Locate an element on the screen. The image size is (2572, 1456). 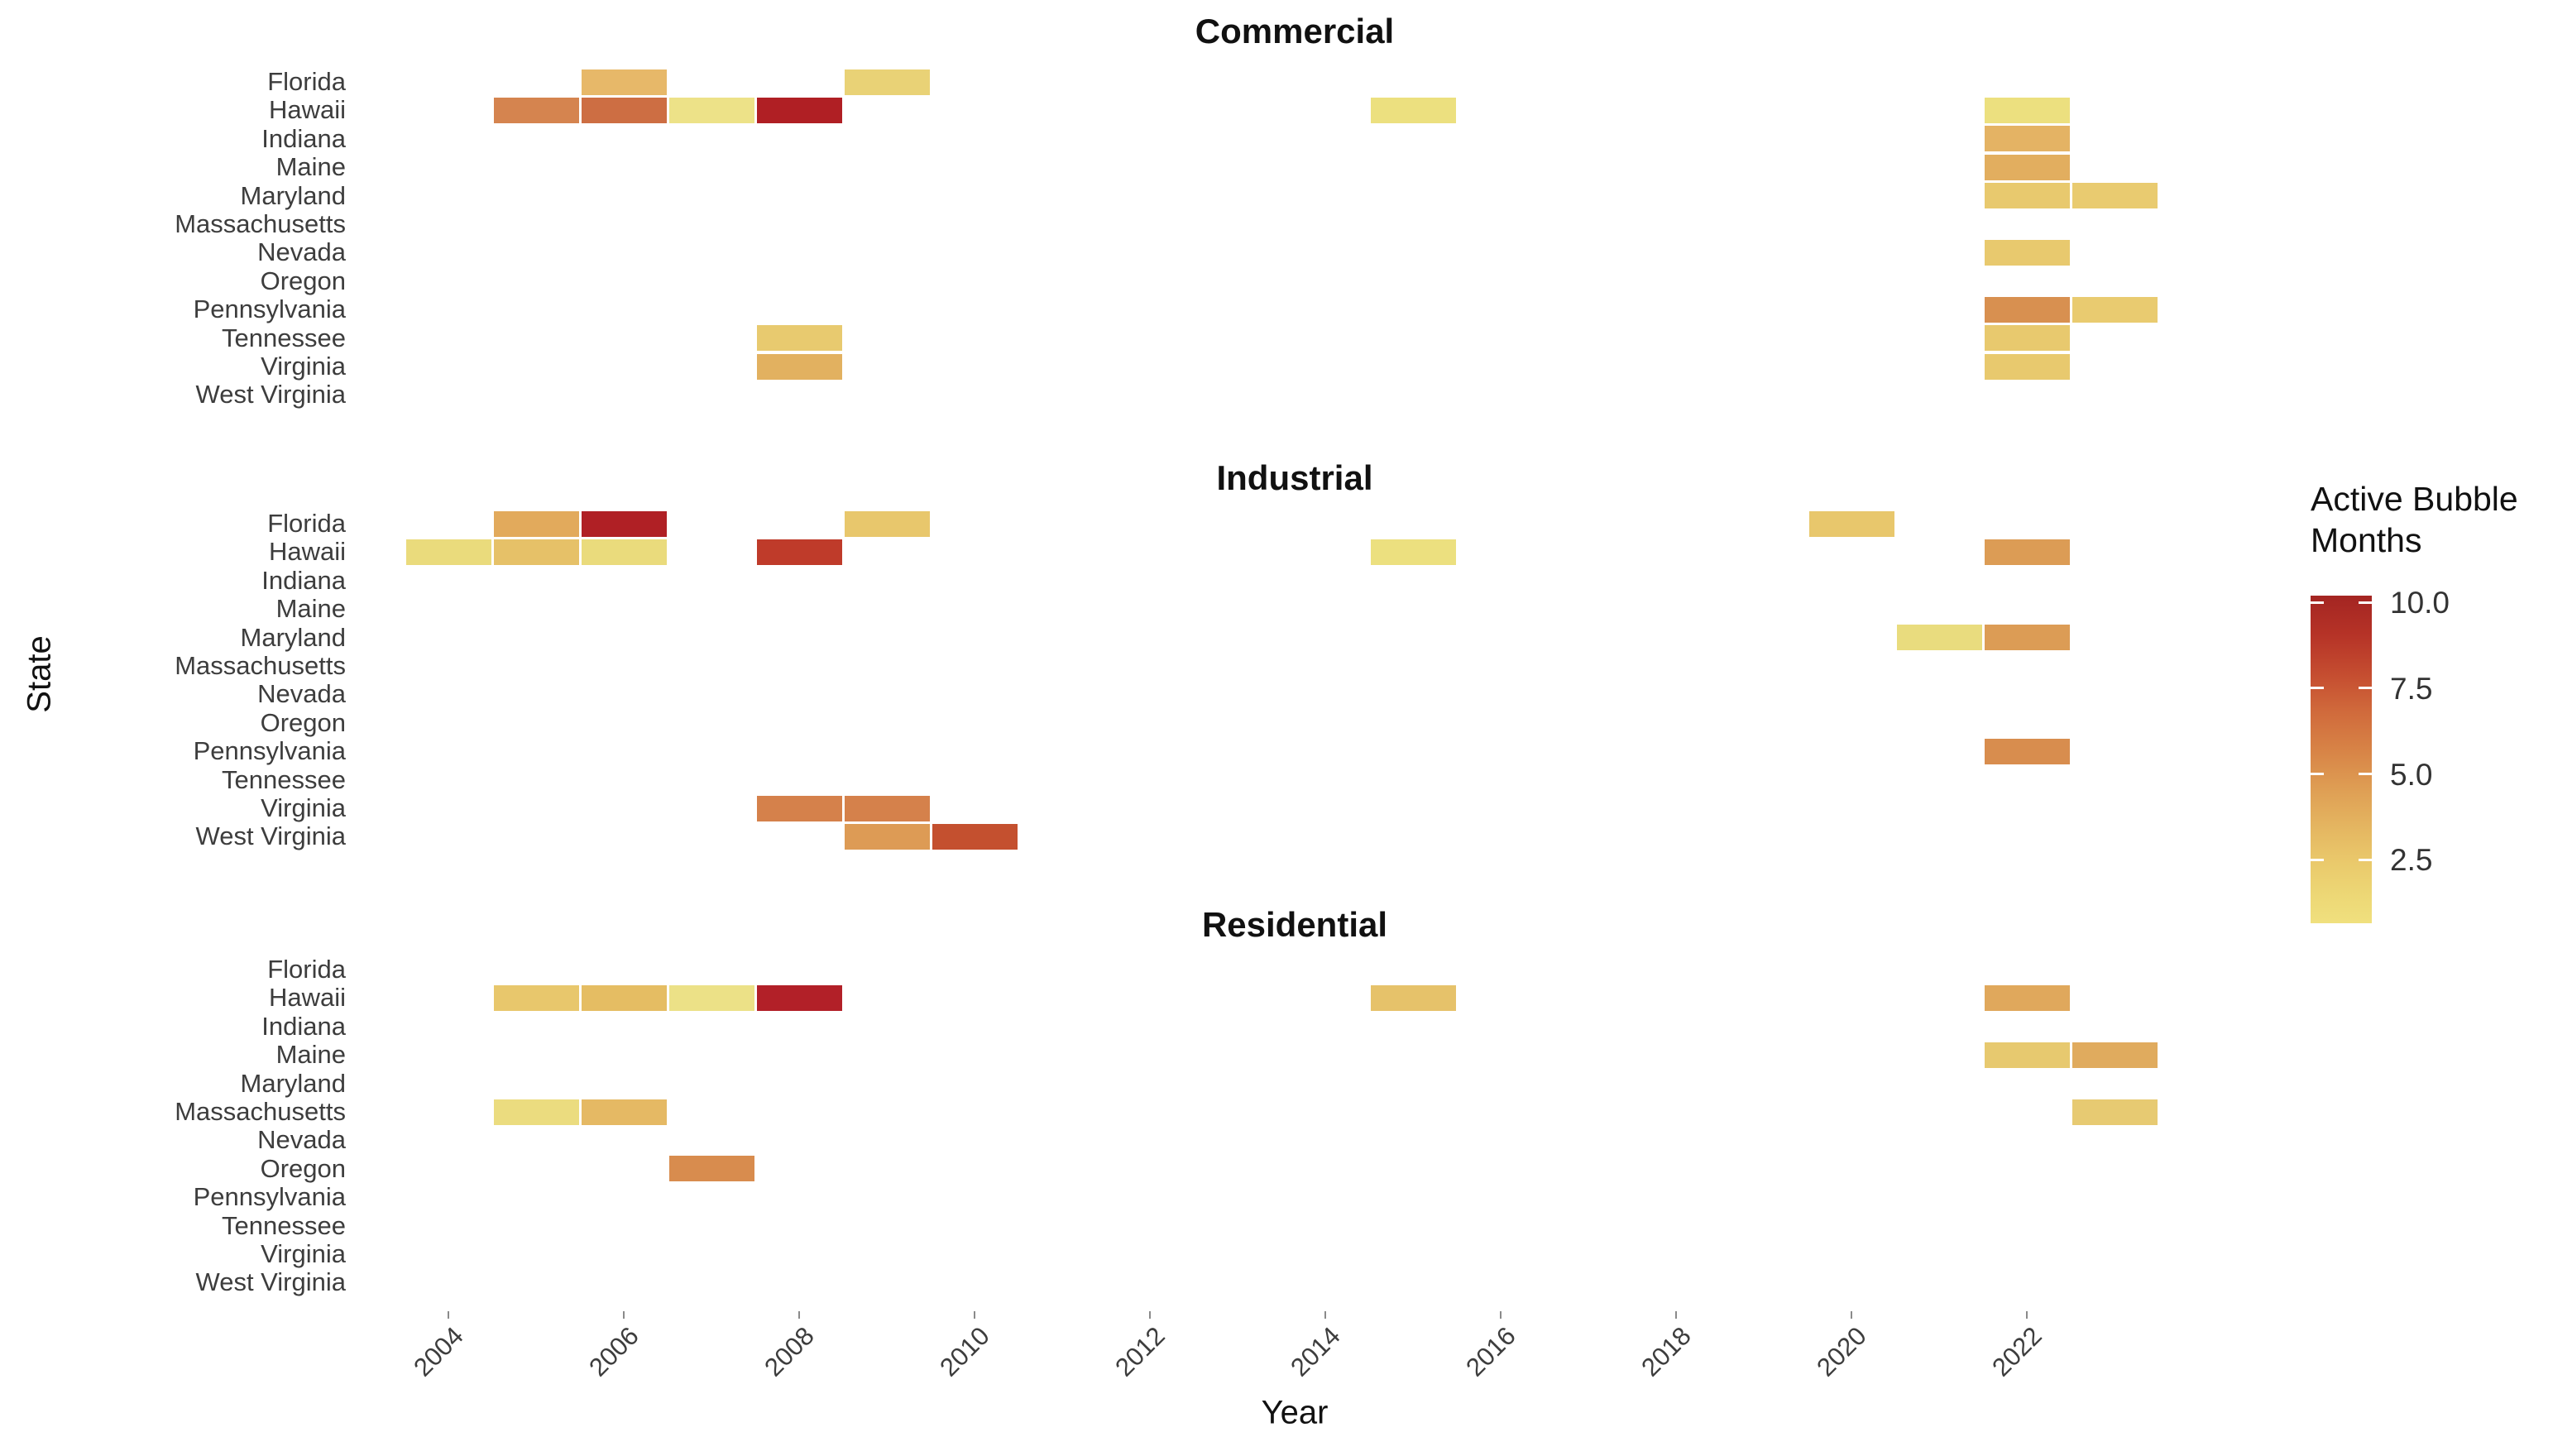
x-tick-label: 2014 is located at coordinates (1315, 1351).